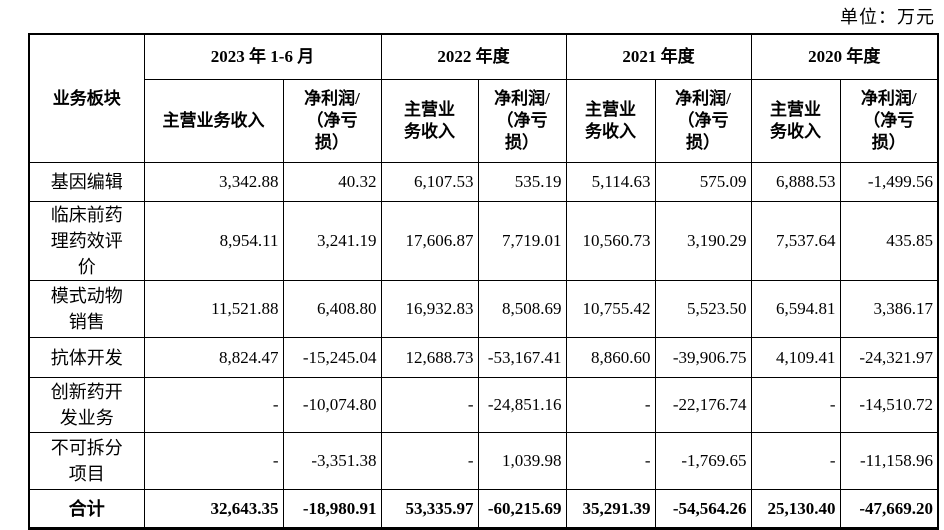 The image size is (944, 530). What do you see at coordinates (610, 241) in the screenshot?
I see `cell: 10,560.73` at bounding box center [610, 241].